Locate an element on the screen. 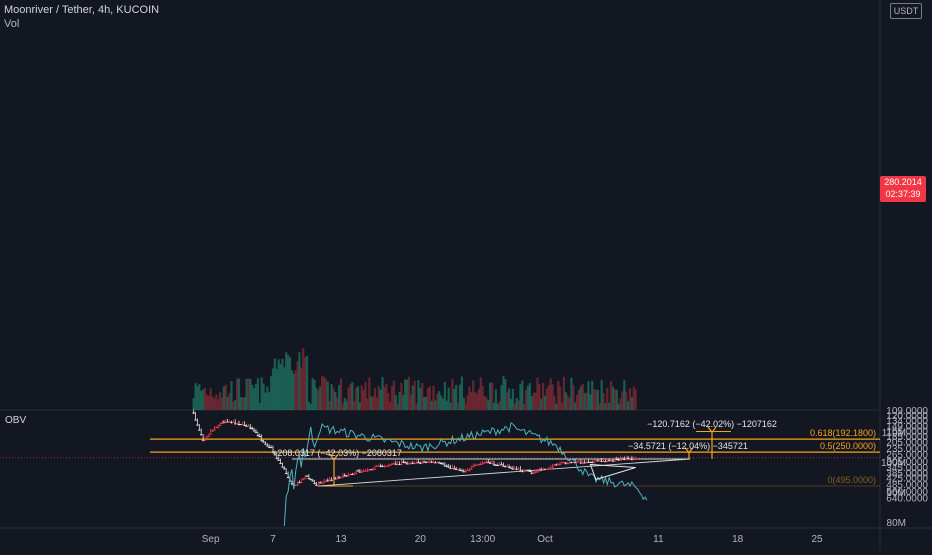 This screenshot has width=932, height=555. fib-level-label: 0(495.0000) is located at coordinates (851, 480).